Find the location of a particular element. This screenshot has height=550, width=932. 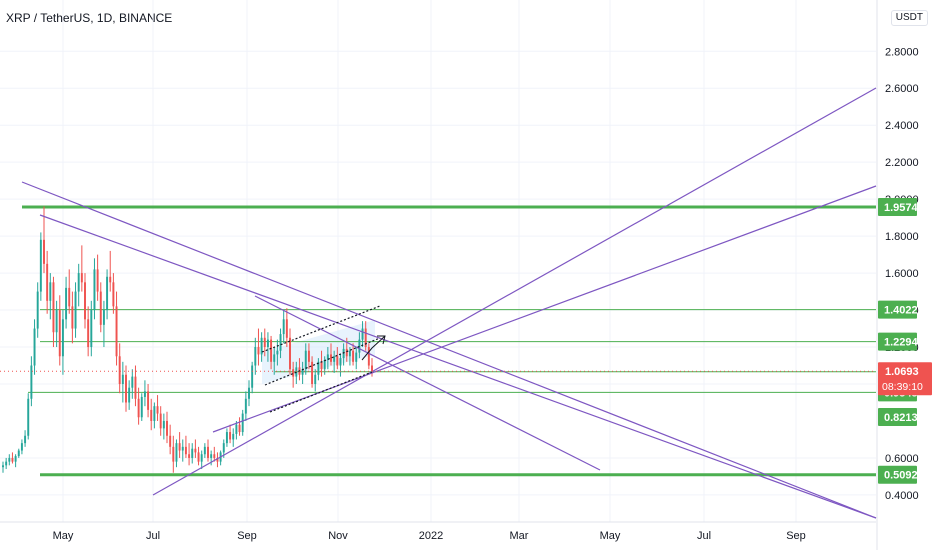

currency-badge: USDT is located at coordinates (909, 18).